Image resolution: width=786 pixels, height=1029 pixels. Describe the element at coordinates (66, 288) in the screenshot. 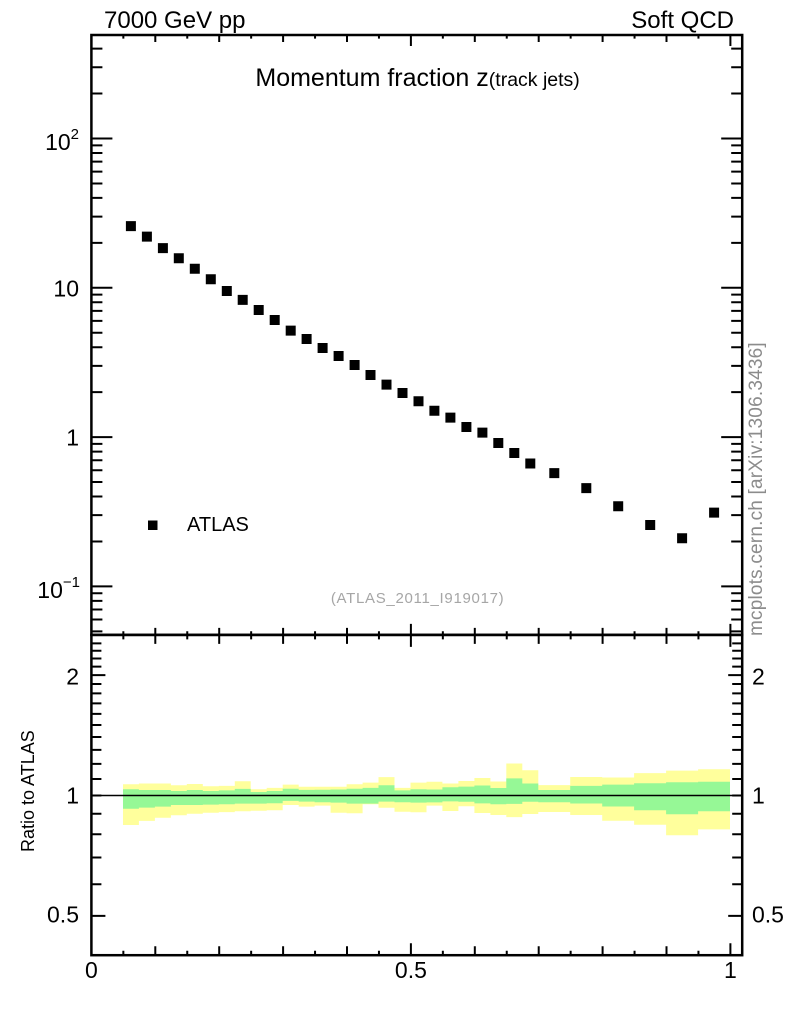

I see `svg-text: 10` at that location.